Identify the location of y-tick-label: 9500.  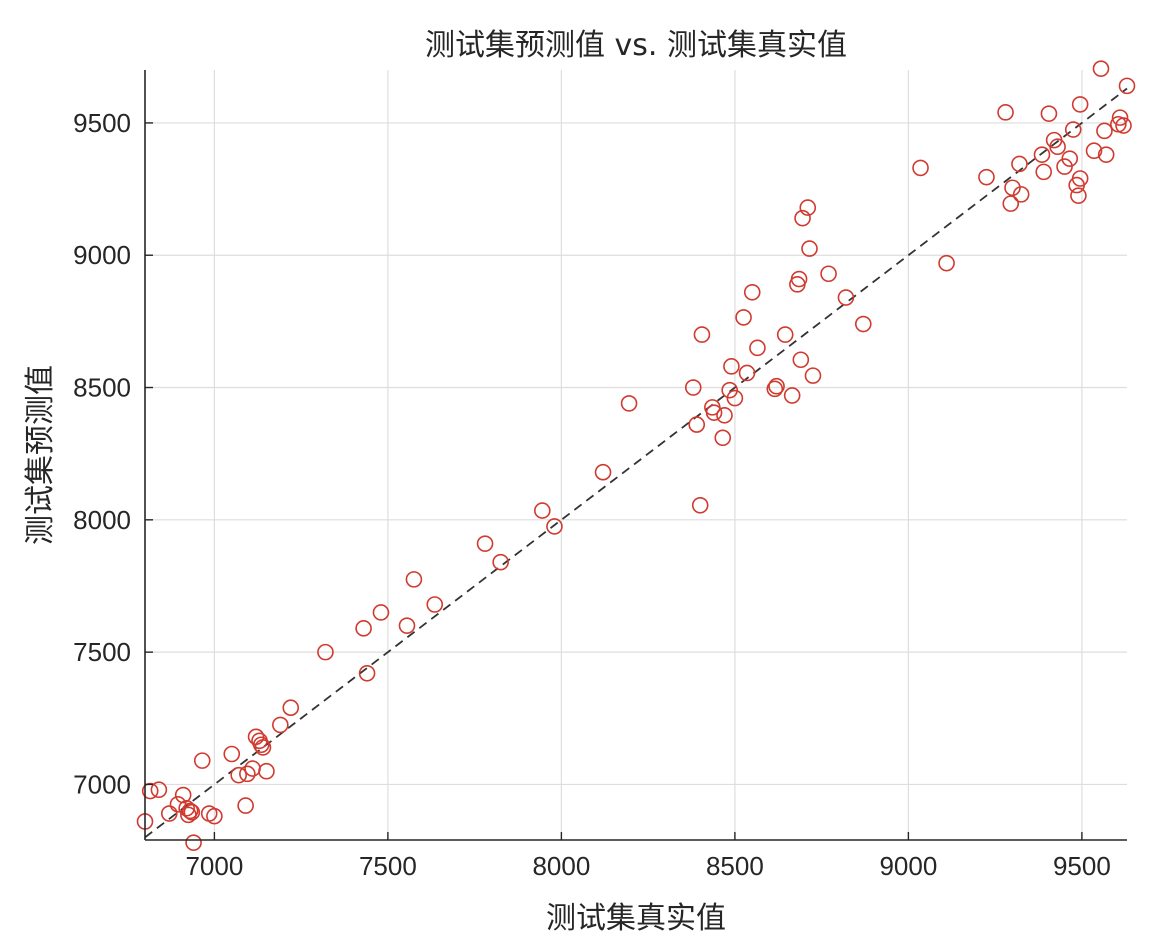
(102, 123).